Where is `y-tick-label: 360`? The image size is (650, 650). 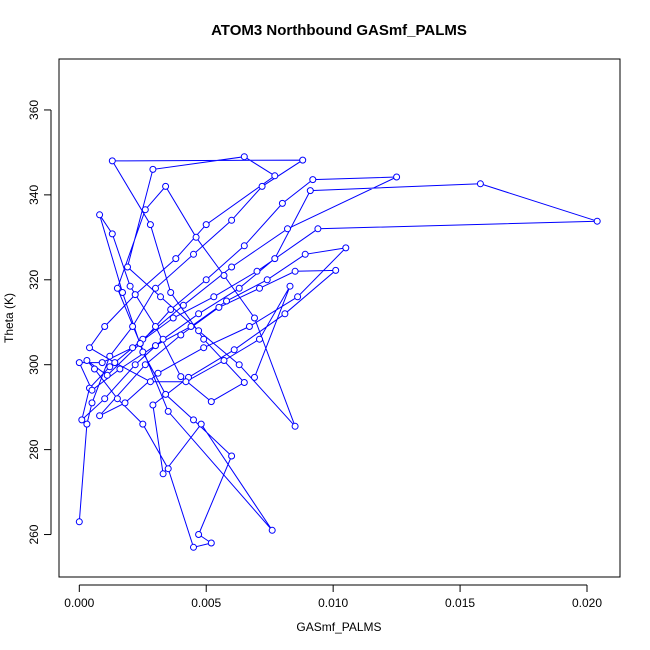 y-tick-label: 360 is located at coordinates (34, 110).